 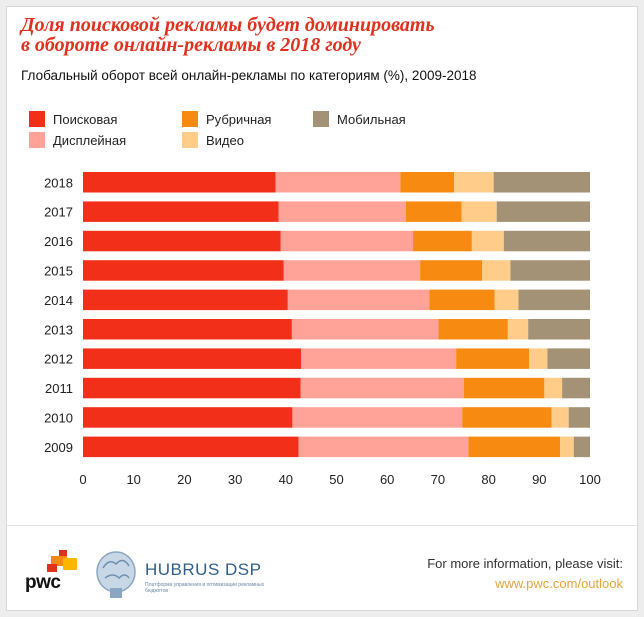 What do you see at coordinates (58, 447) in the screenshot?
I see `y-tick-label: 2009` at bounding box center [58, 447].